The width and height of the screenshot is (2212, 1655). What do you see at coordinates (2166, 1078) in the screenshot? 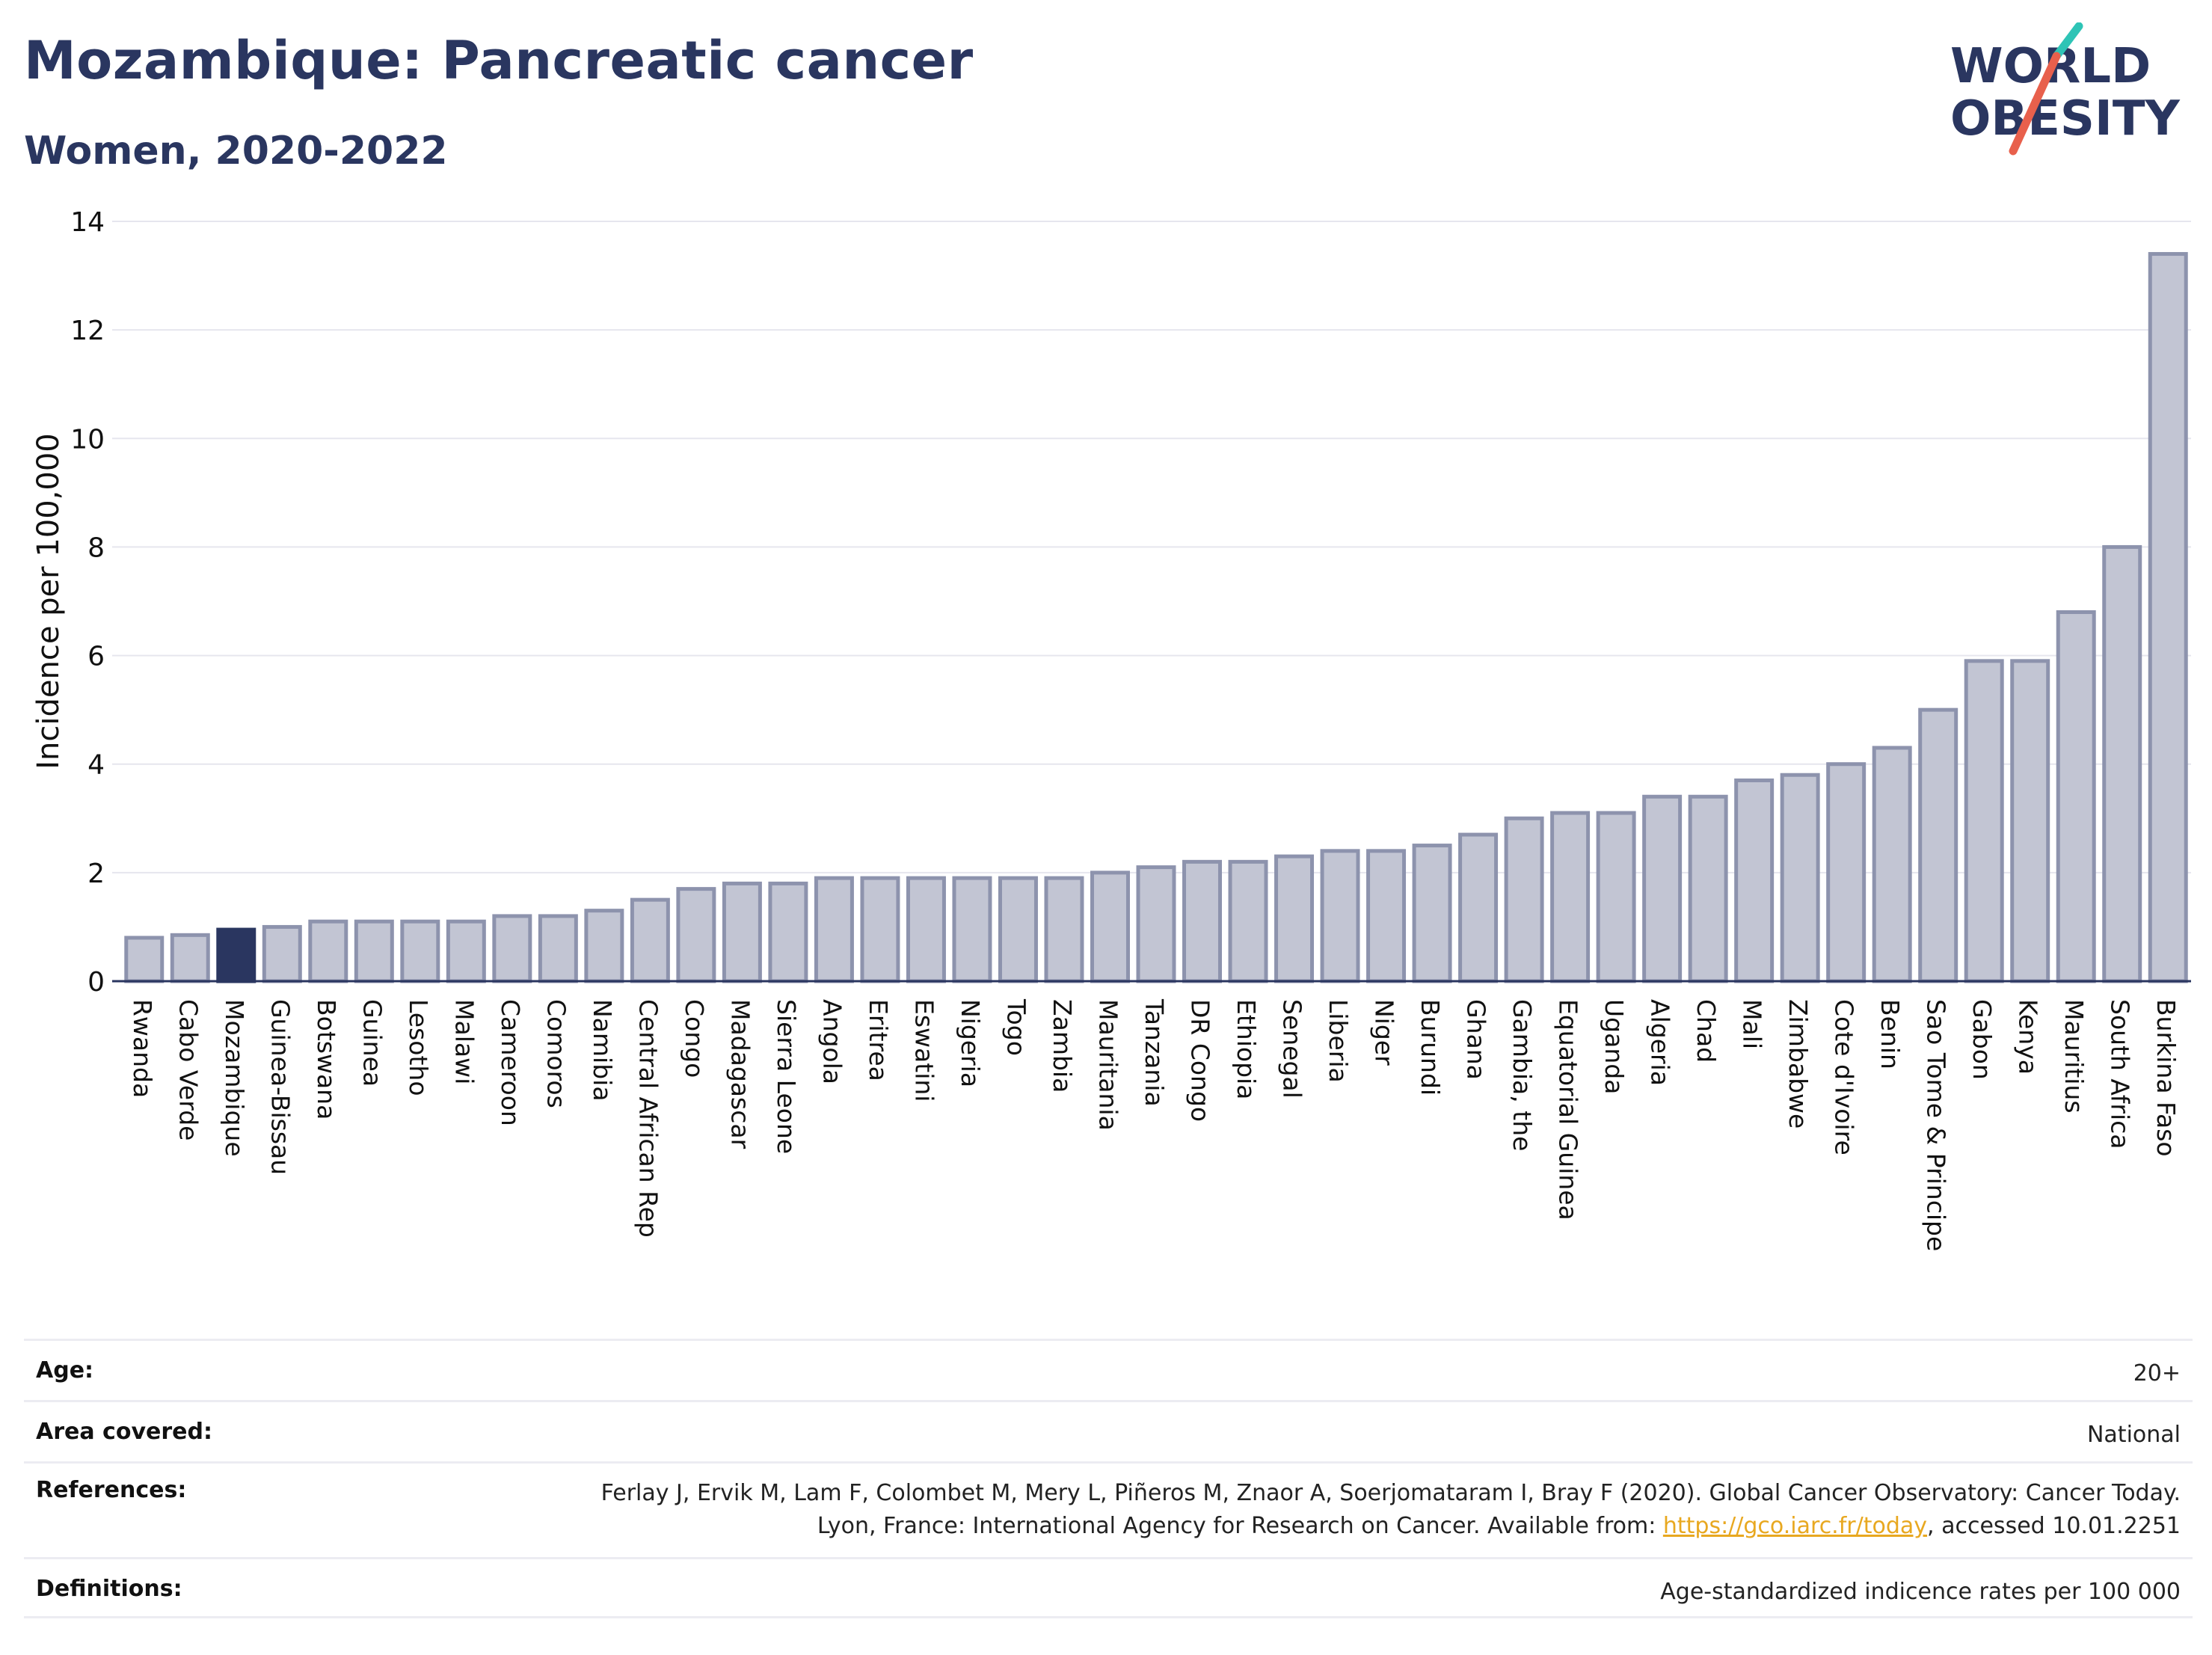
I see `x-tick-label: Burkina Faso` at bounding box center [2166, 1078].